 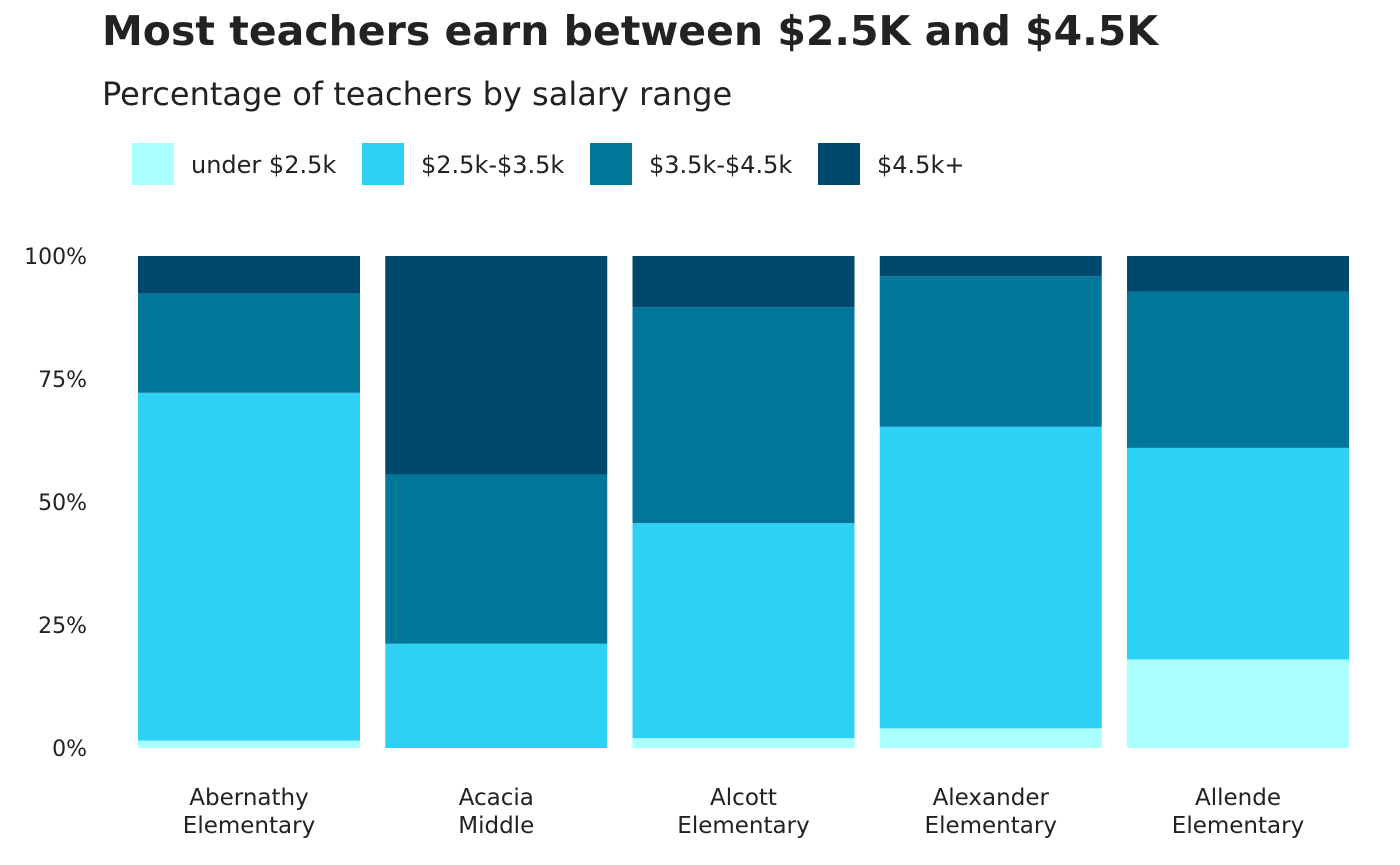 What do you see at coordinates (496, 826) in the screenshot?
I see `x-category-label: Middle` at bounding box center [496, 826].